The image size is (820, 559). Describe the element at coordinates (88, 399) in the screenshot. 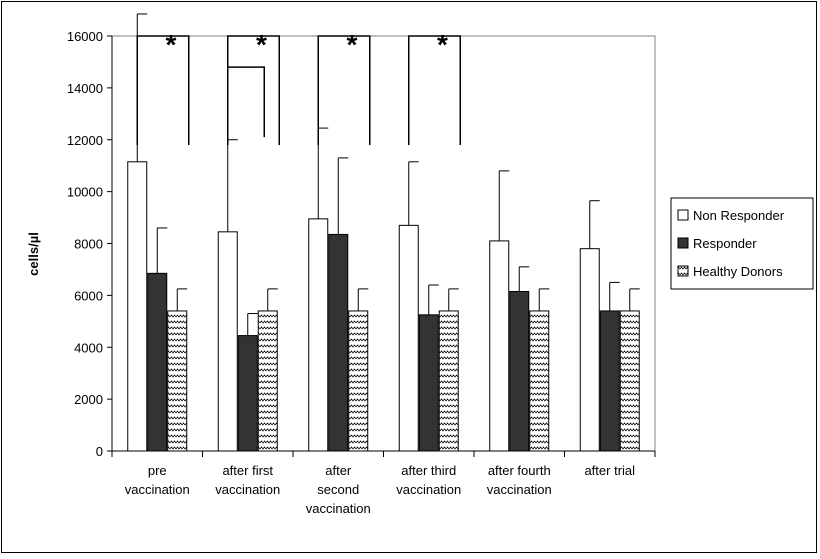

I see `y-tick-label: 2000` at that location.